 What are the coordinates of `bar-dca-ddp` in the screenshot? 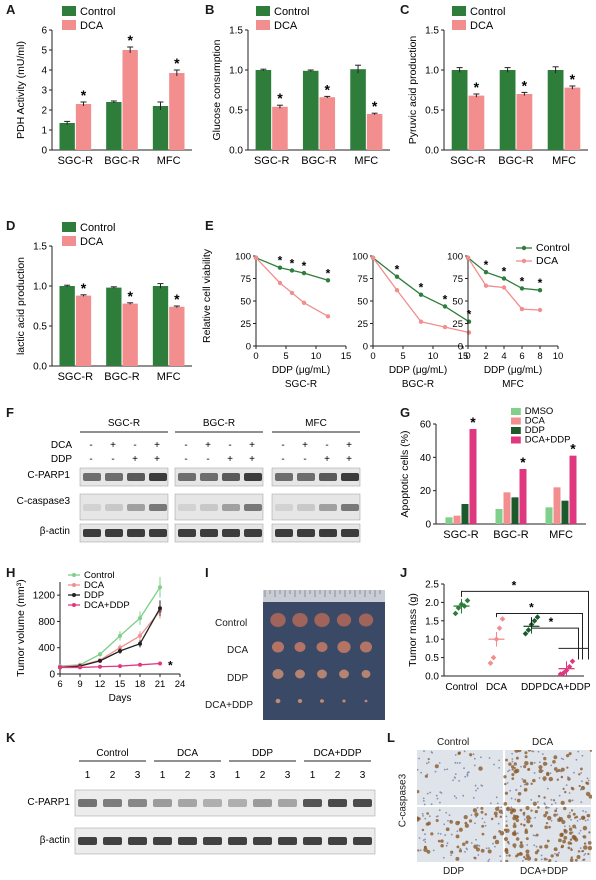 It's located at (523, 496).